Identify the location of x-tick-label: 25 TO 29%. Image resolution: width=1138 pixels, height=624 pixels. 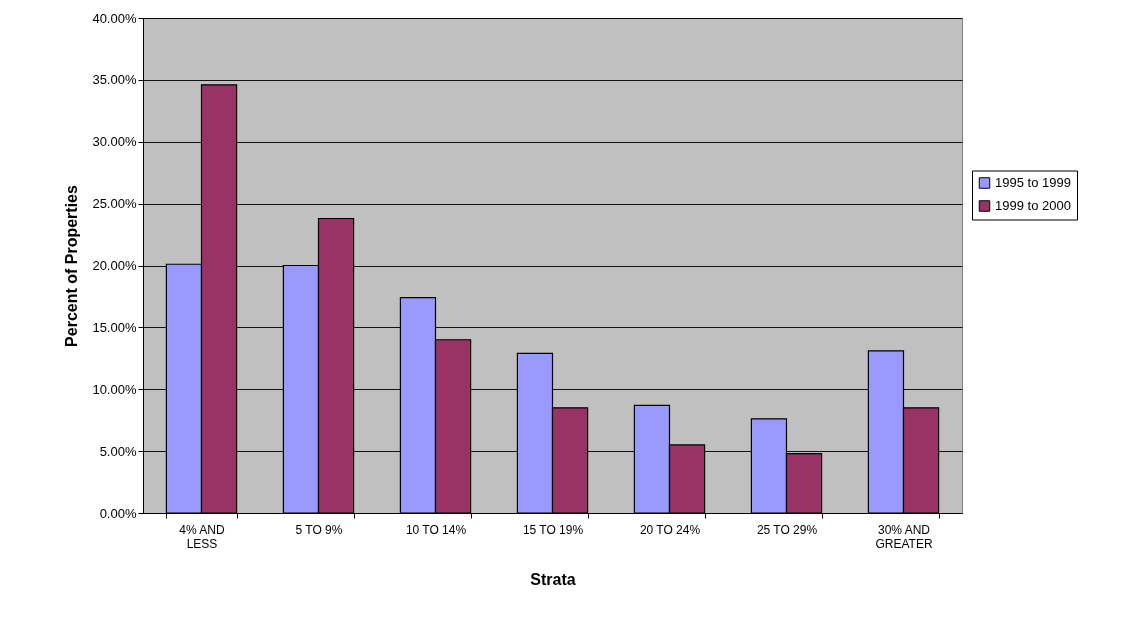
(787, 529).